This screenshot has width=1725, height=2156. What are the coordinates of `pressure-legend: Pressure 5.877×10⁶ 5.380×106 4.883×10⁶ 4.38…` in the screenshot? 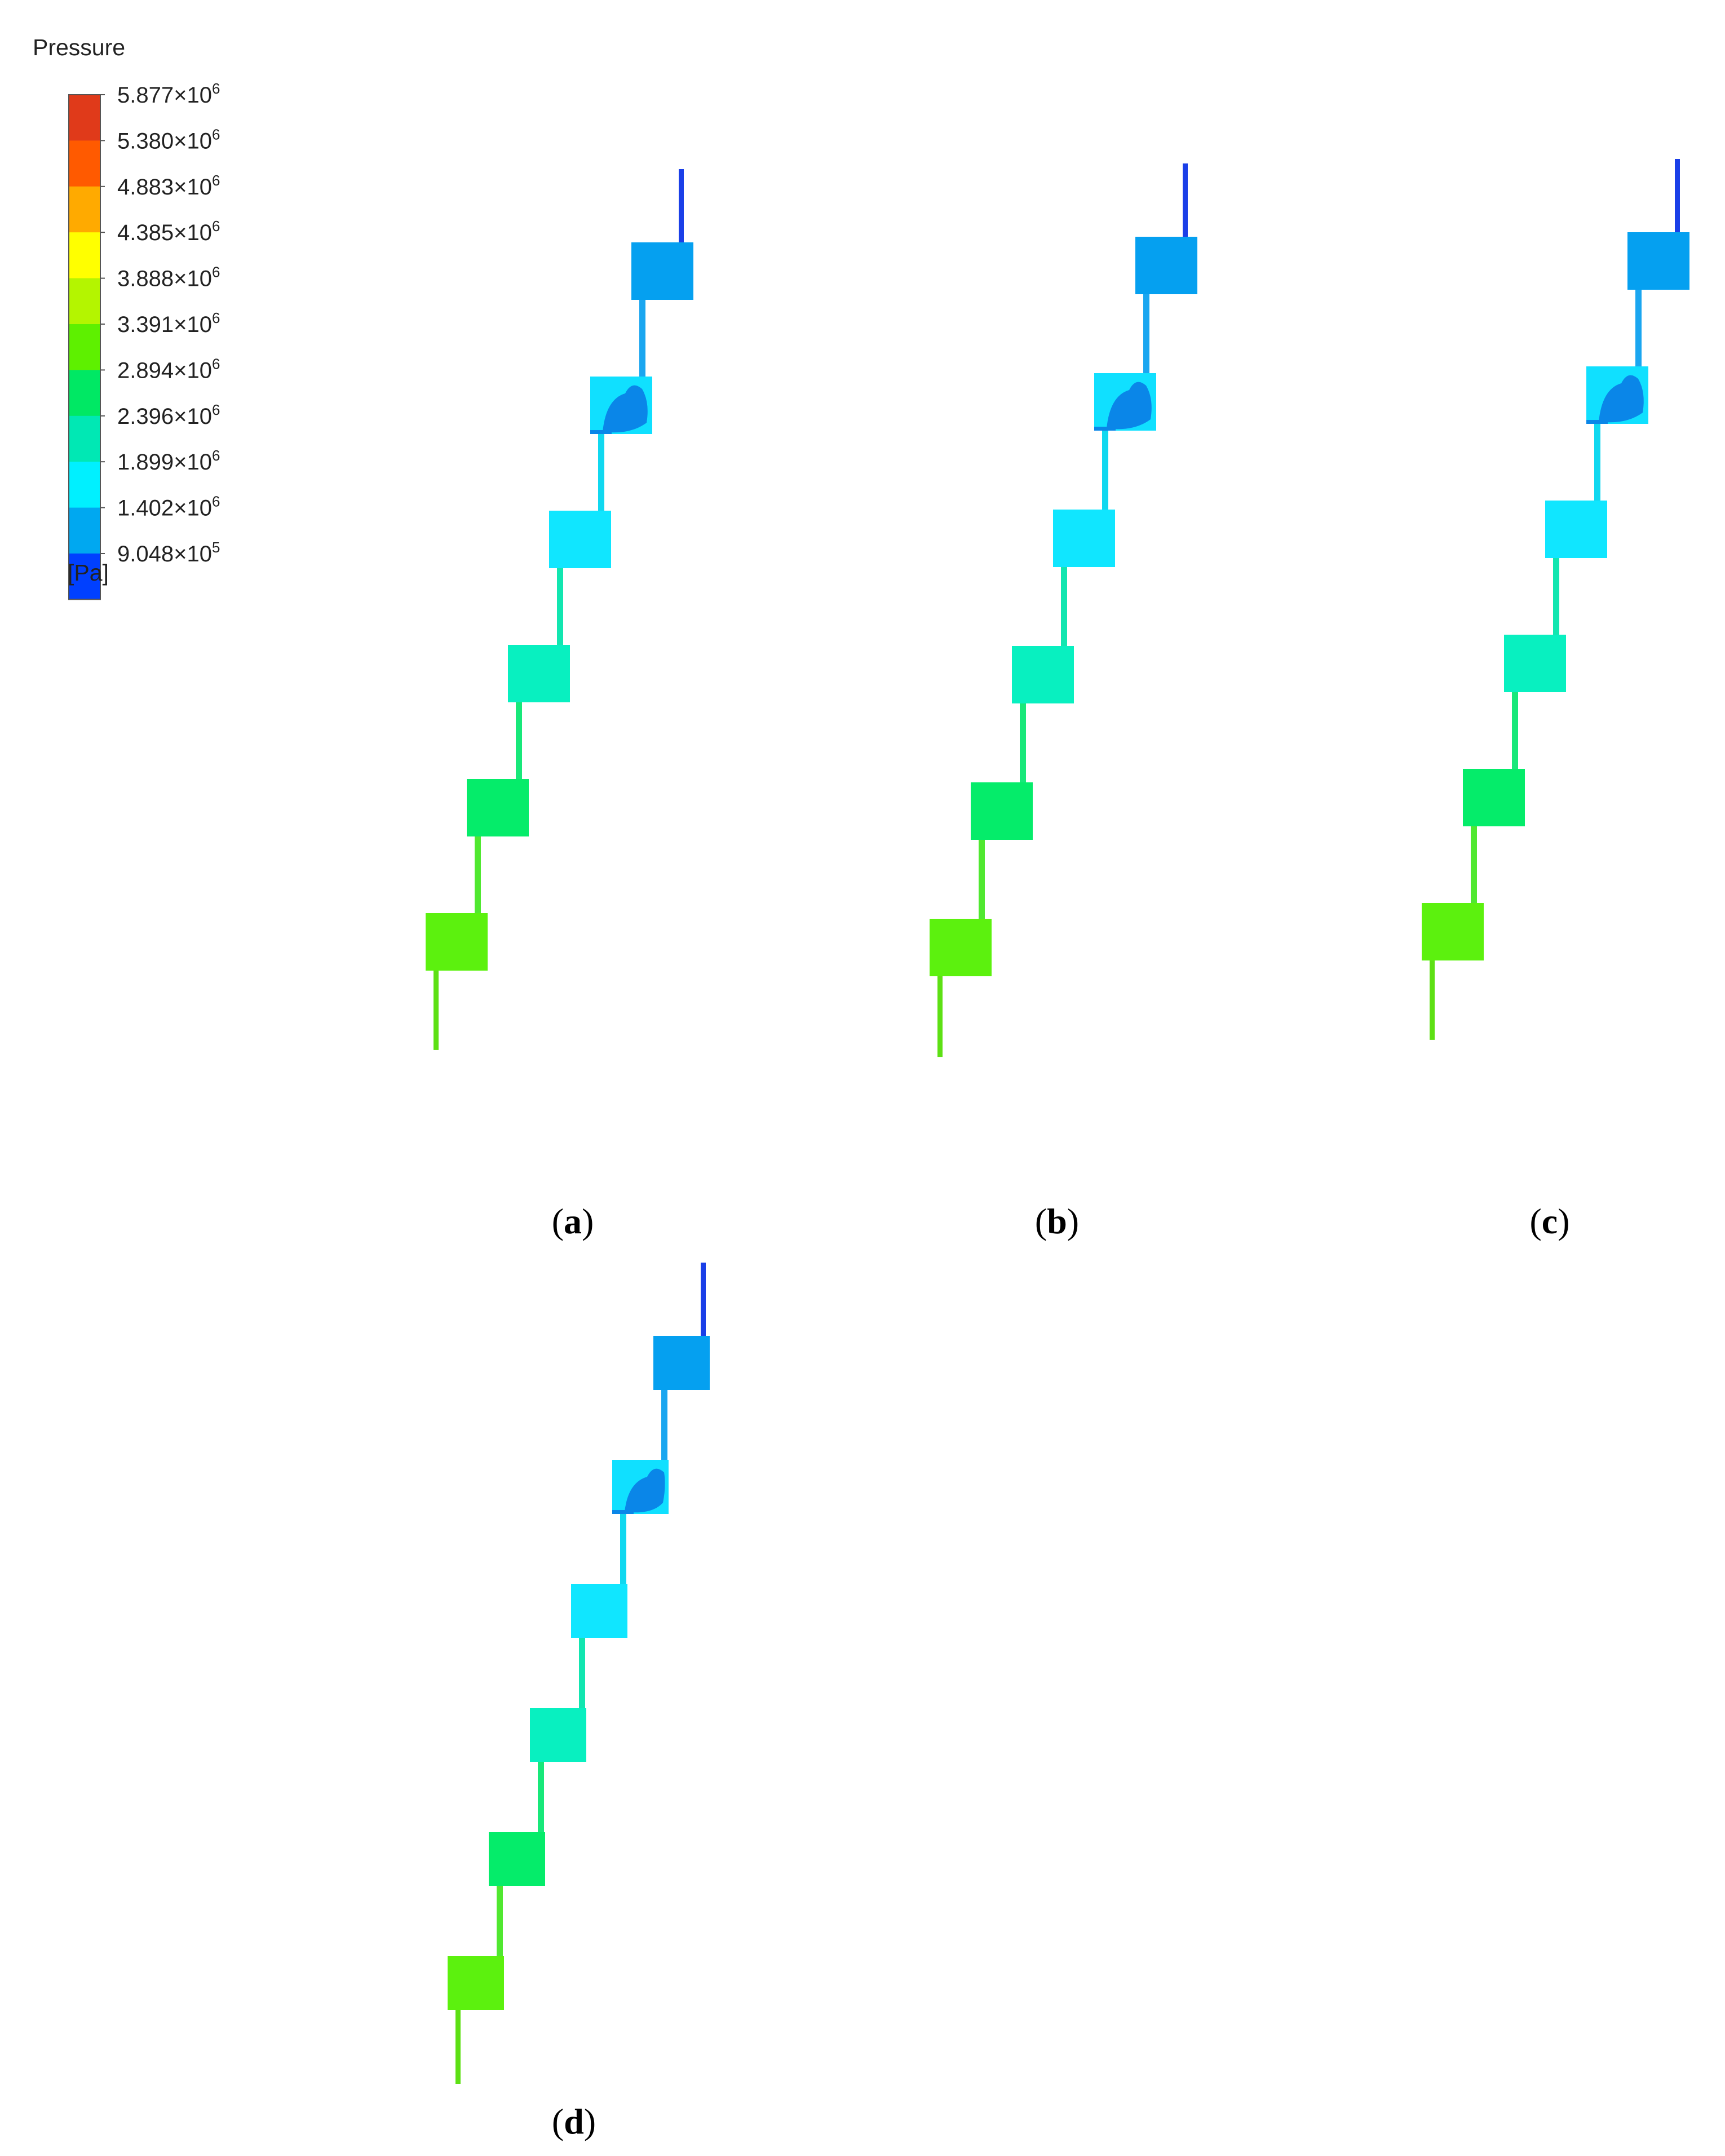 It's located at (126, 317).